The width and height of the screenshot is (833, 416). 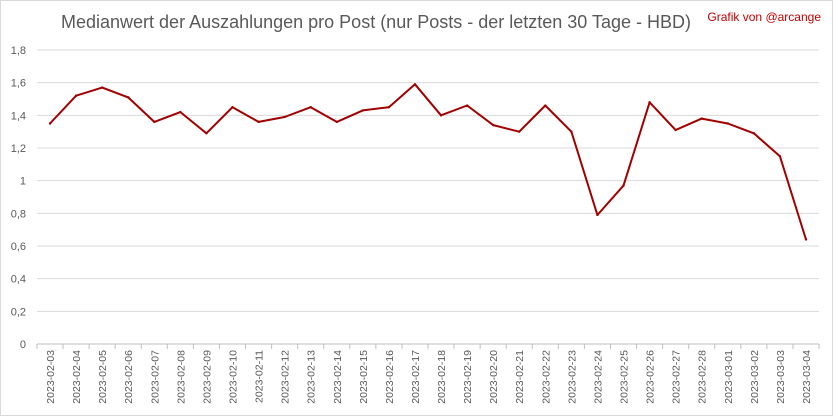 What do you see at coordinates (546, 377) in the screenshot?
I see `x-tick-label: 2023-02-22` at bounding box center [546, 377].